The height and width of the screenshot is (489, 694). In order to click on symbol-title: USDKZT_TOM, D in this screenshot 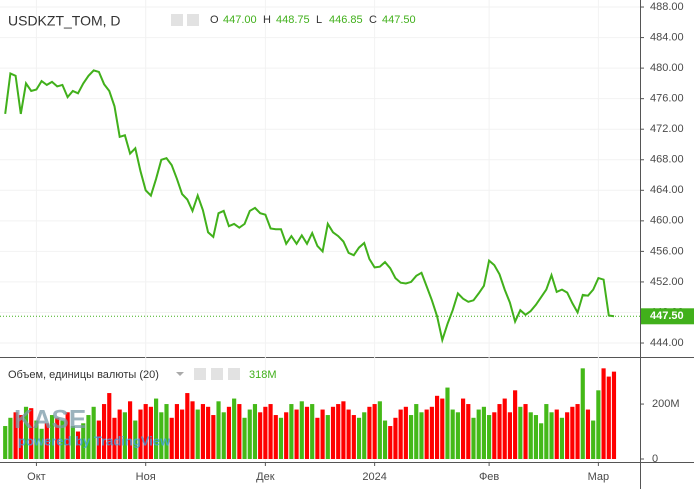, I will do `click(64, 21)`.